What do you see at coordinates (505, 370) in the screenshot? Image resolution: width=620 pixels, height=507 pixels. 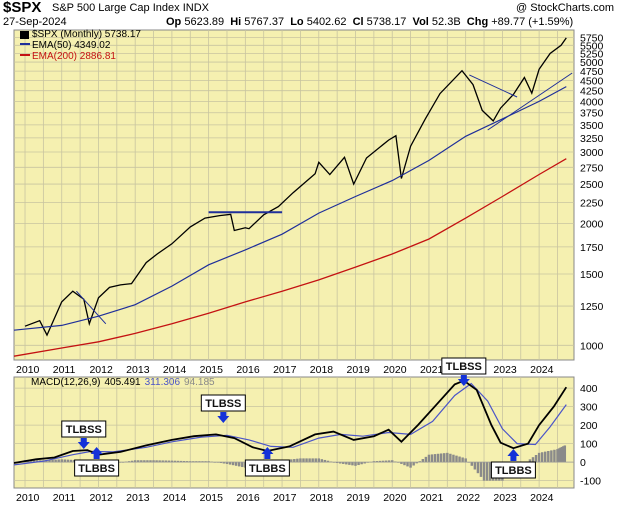 I see `price-x-tick-label: 2023` at bounding box center [505, 370].